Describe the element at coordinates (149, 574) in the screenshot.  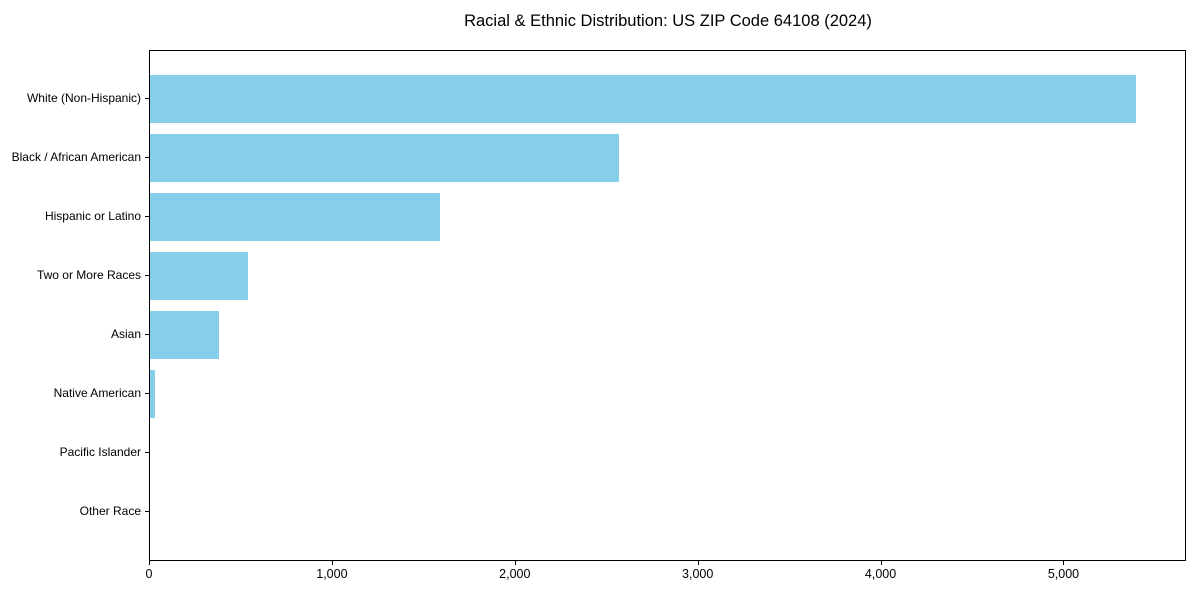
I see `x-tick-label: 0` at that location.